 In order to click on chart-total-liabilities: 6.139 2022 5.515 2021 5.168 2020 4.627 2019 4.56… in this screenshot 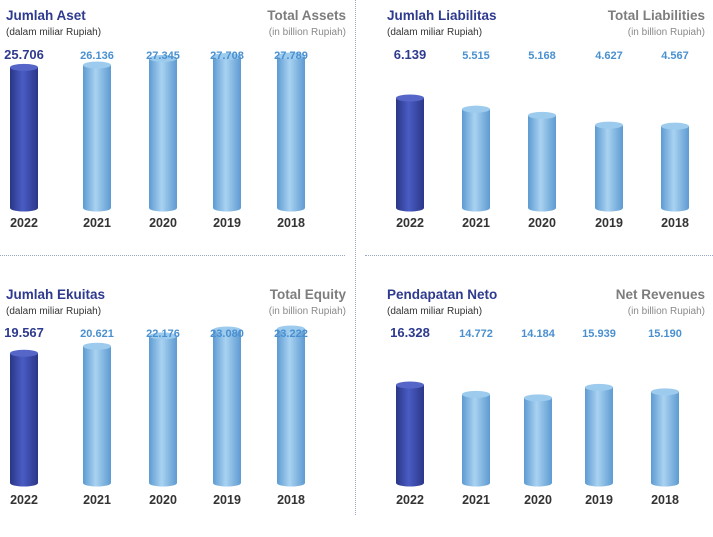, I will do `click(541, 138)`.